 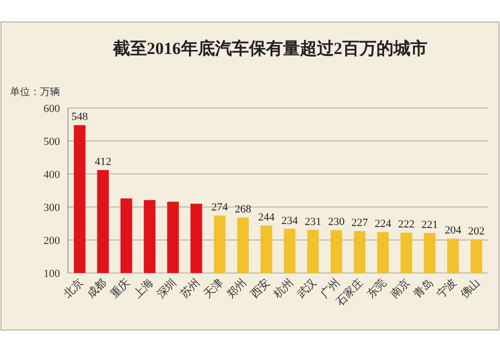 What do you see at coordinates (97, 288) in the screenshot?
I see `x-tick-label: 成都` at bounding box center [97, 288].